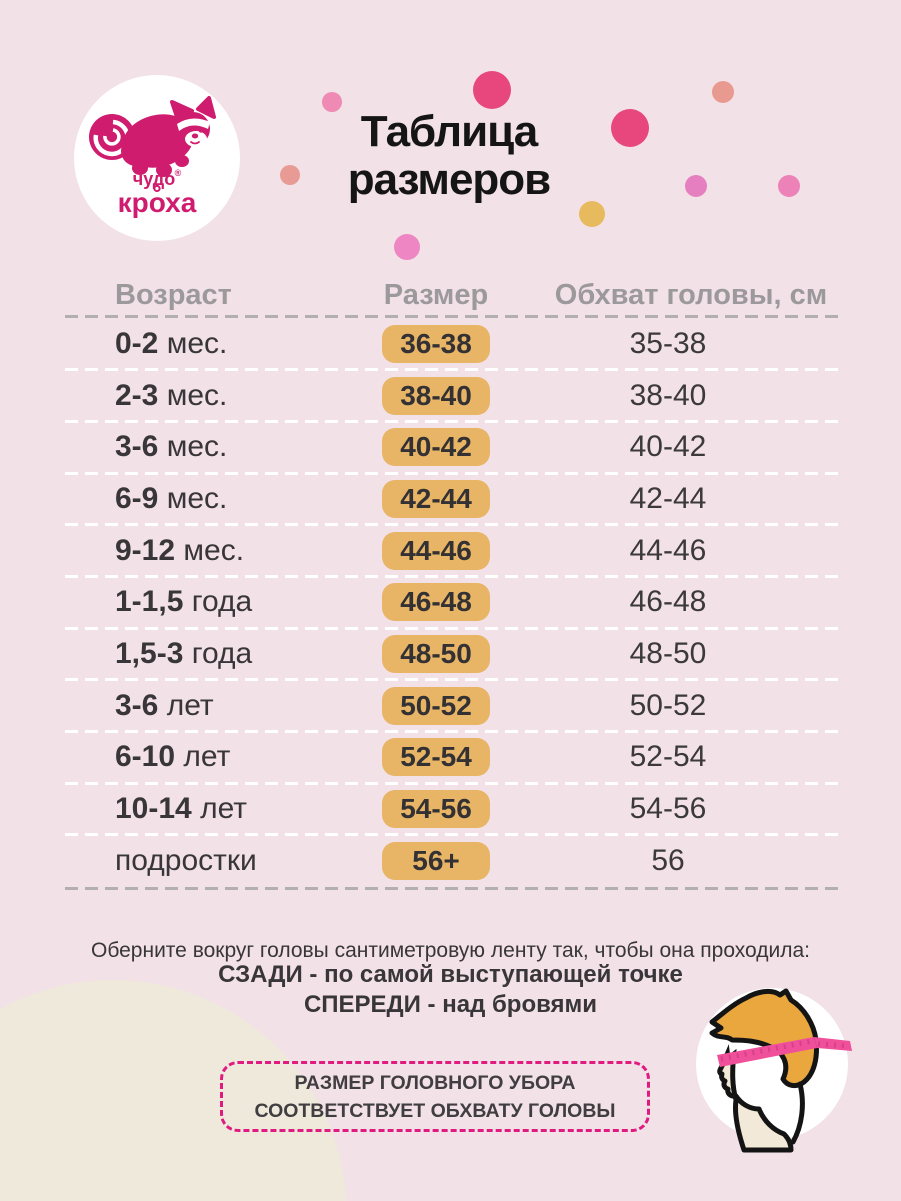  Describe the element at coordinates (668, 653) in the screenshot. I see `head-circumference-cell: 48-50` at that location.